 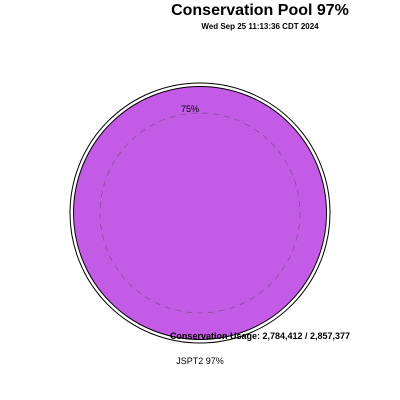 What do you see at coordinates (260, 26) in the screenshot?
I see `chart-subtitle: Wed Sep 25 11:13:36 CDT 2024` at bounding box center [260, 26].